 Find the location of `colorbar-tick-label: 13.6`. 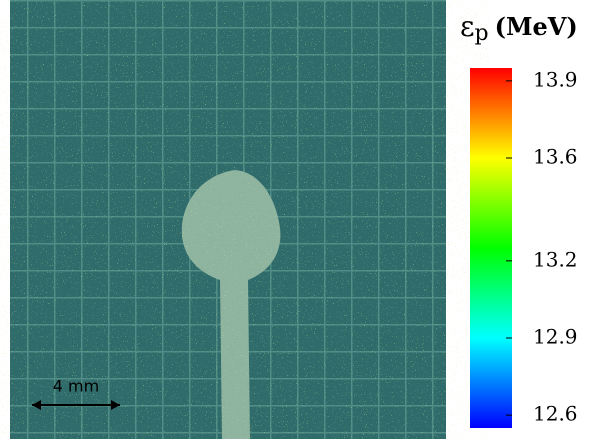

colorbar-tick-label: 13.6 is located at coordinates (555, 157).